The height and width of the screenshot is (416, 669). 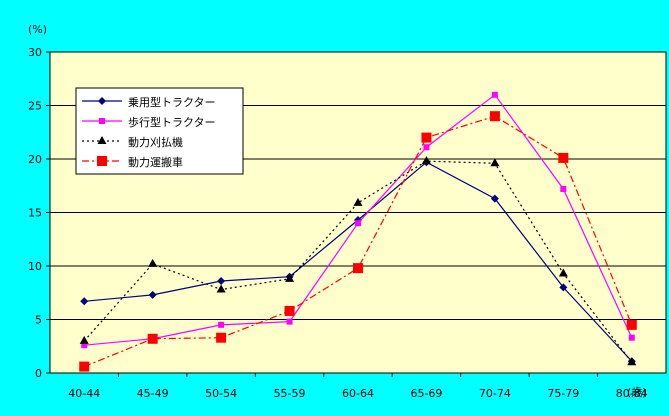 I want to click on y-tick-label: 25, so click(x=35, y=106).